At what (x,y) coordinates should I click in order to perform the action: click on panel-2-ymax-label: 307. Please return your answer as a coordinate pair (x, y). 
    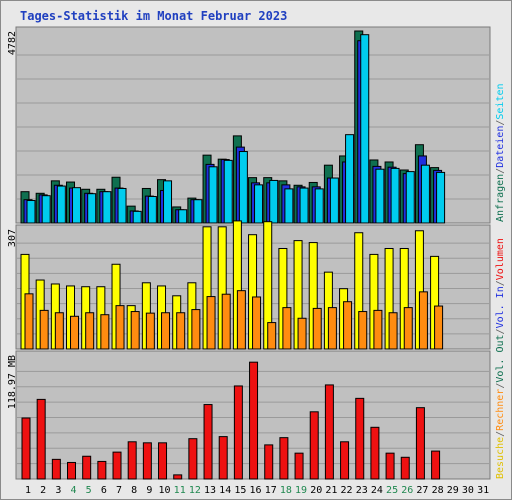
    Looking at the image, I should click on (12, 238).